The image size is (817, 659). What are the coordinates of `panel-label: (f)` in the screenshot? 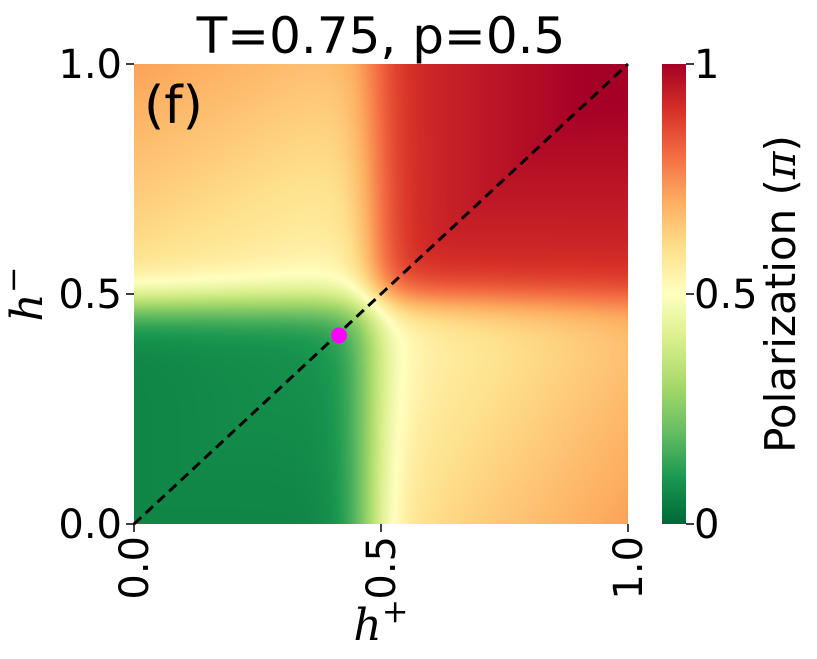 It's located at (173, 106).